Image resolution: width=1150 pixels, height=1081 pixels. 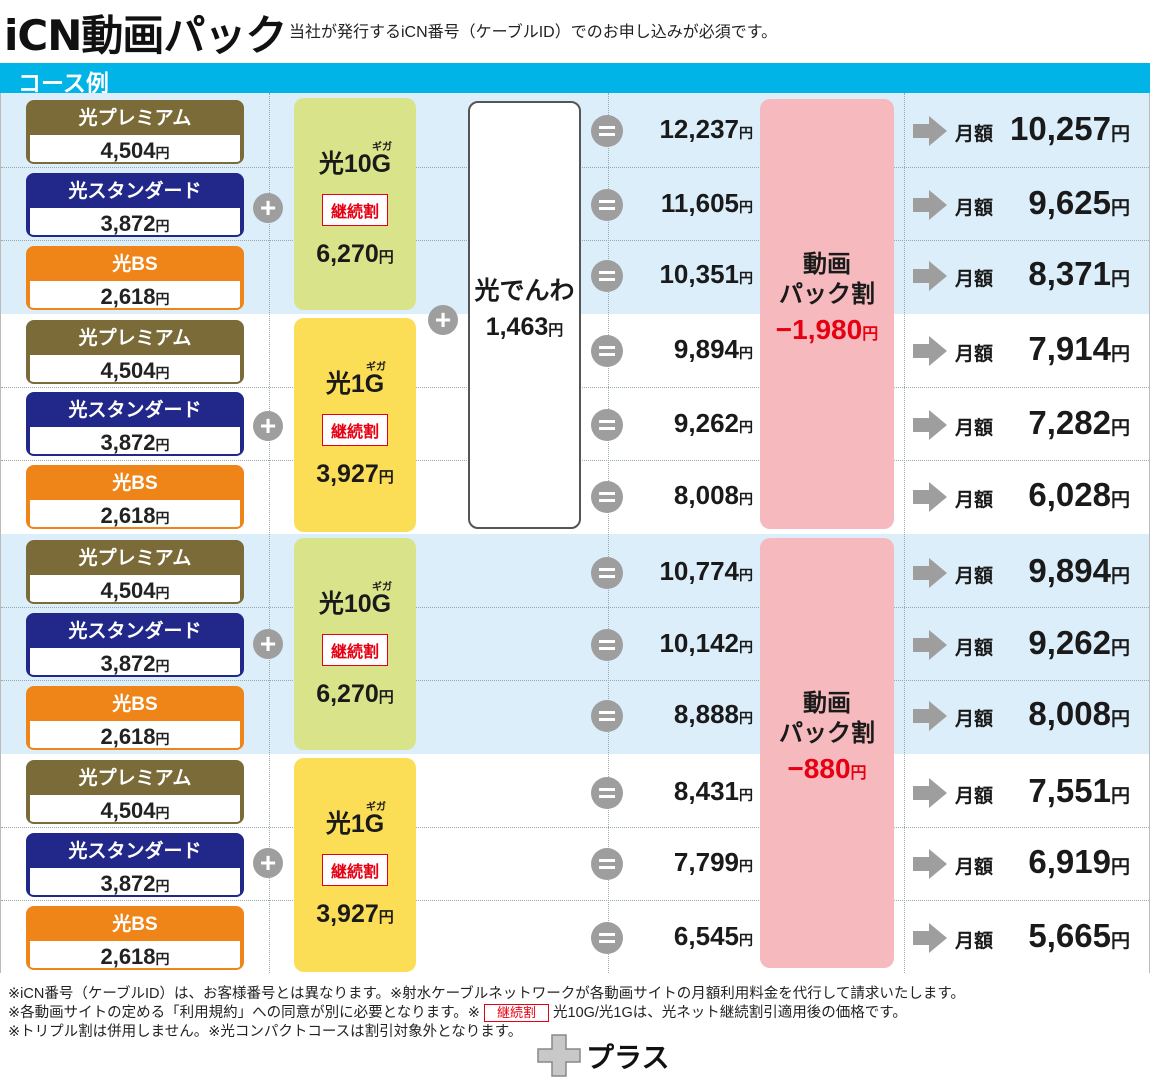 I want to click on page-title: iCN動画パック, so click(x=145, y=35).